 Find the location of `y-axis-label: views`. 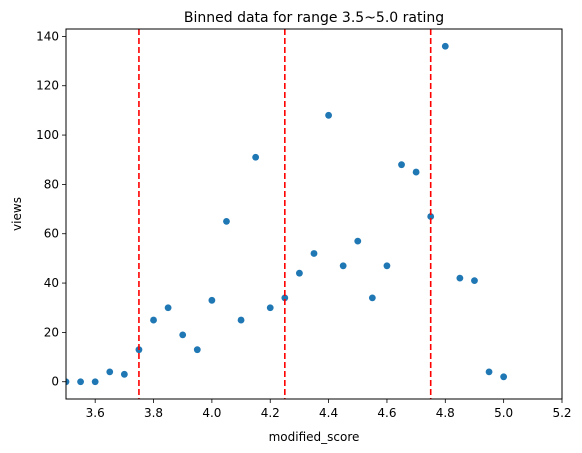

y-axis-label: views is located at coordinates (17, 214).